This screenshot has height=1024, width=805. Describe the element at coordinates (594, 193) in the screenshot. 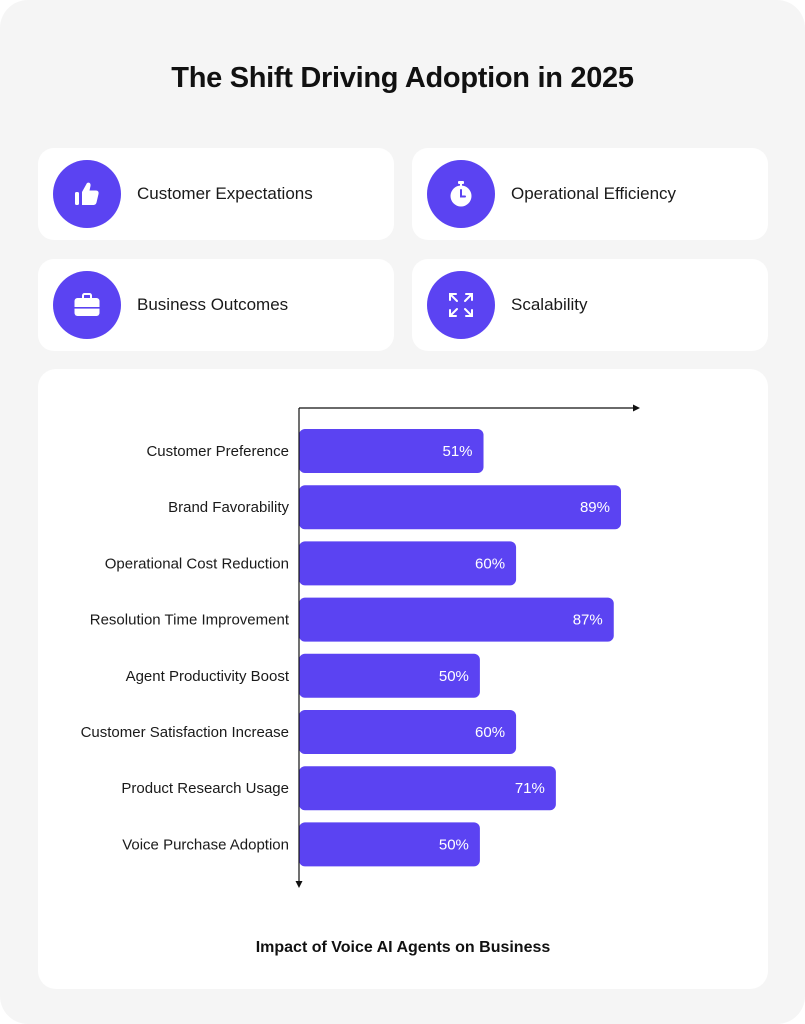

I see `card-label: Operational Efficiency` at that location.